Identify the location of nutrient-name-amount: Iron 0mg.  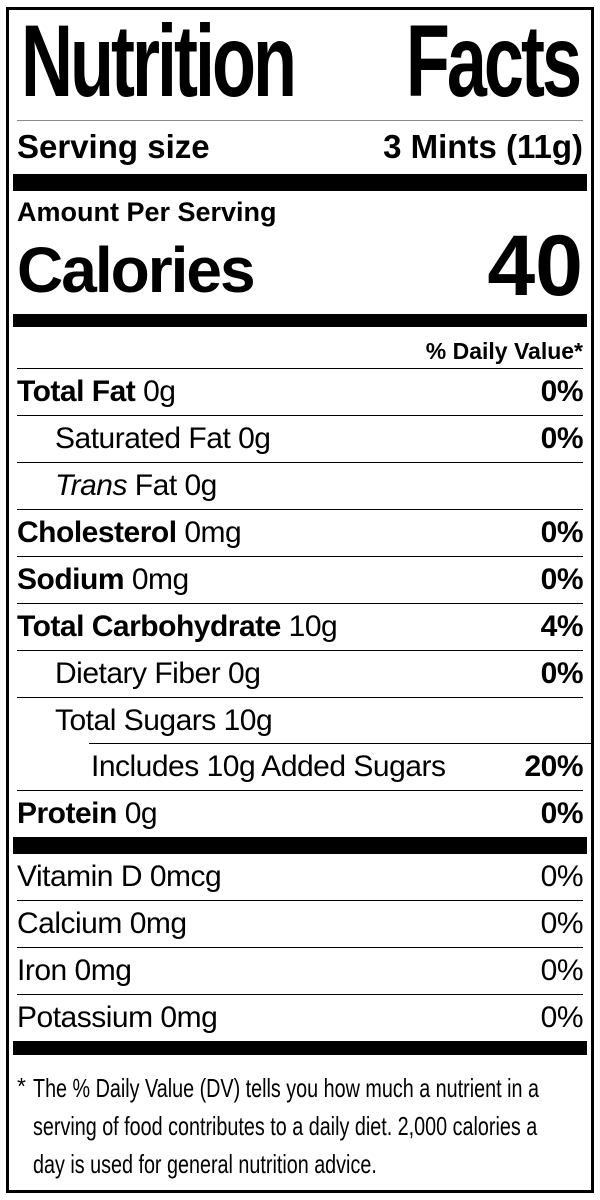
(74, 970).